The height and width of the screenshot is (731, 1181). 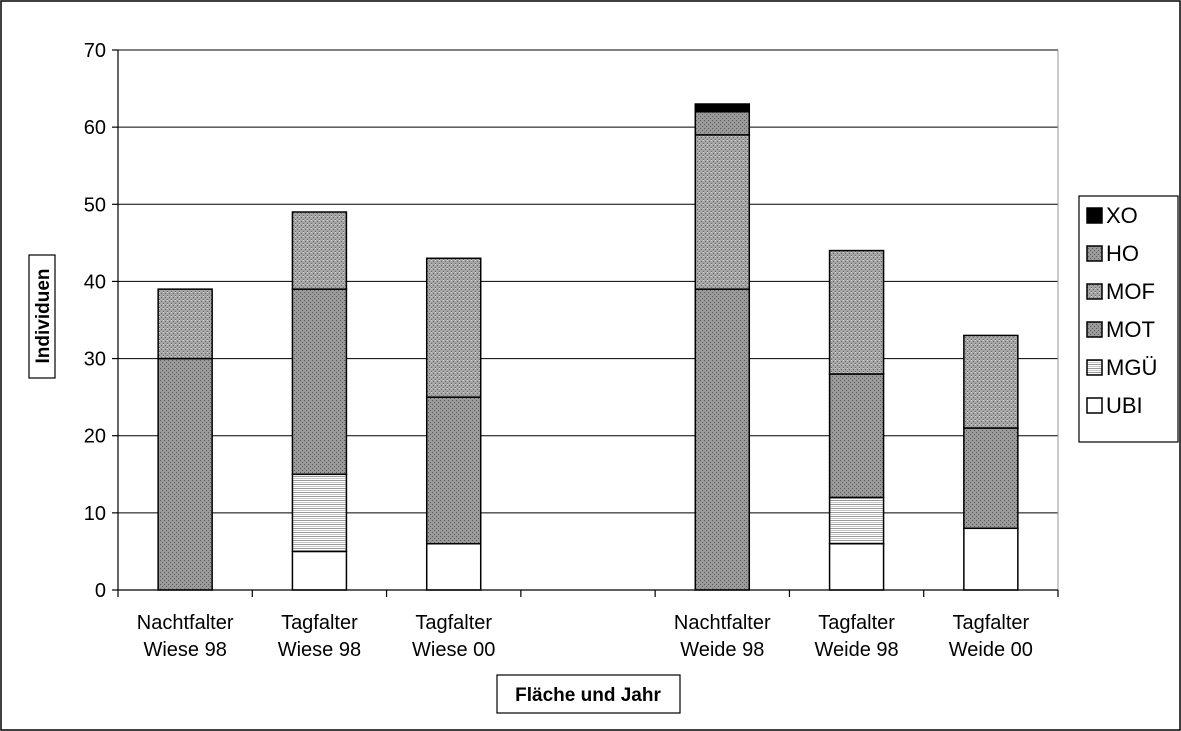 What do you see at coordinates (1122, 253) in the screenshot?
I see `legend-label-ho: HO` at bounding box center [1122, 253].